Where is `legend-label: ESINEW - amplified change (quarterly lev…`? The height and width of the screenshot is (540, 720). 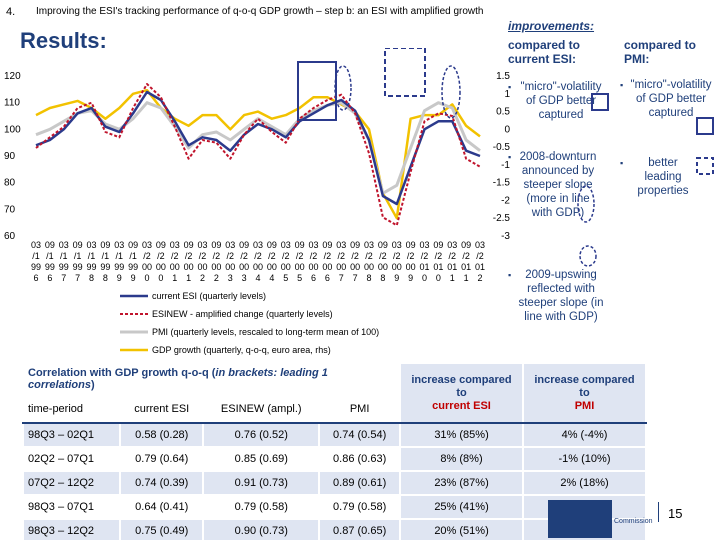 legend-label: ESINEW - amplified change (quarterly lev… is located at coordinates (242, 314).